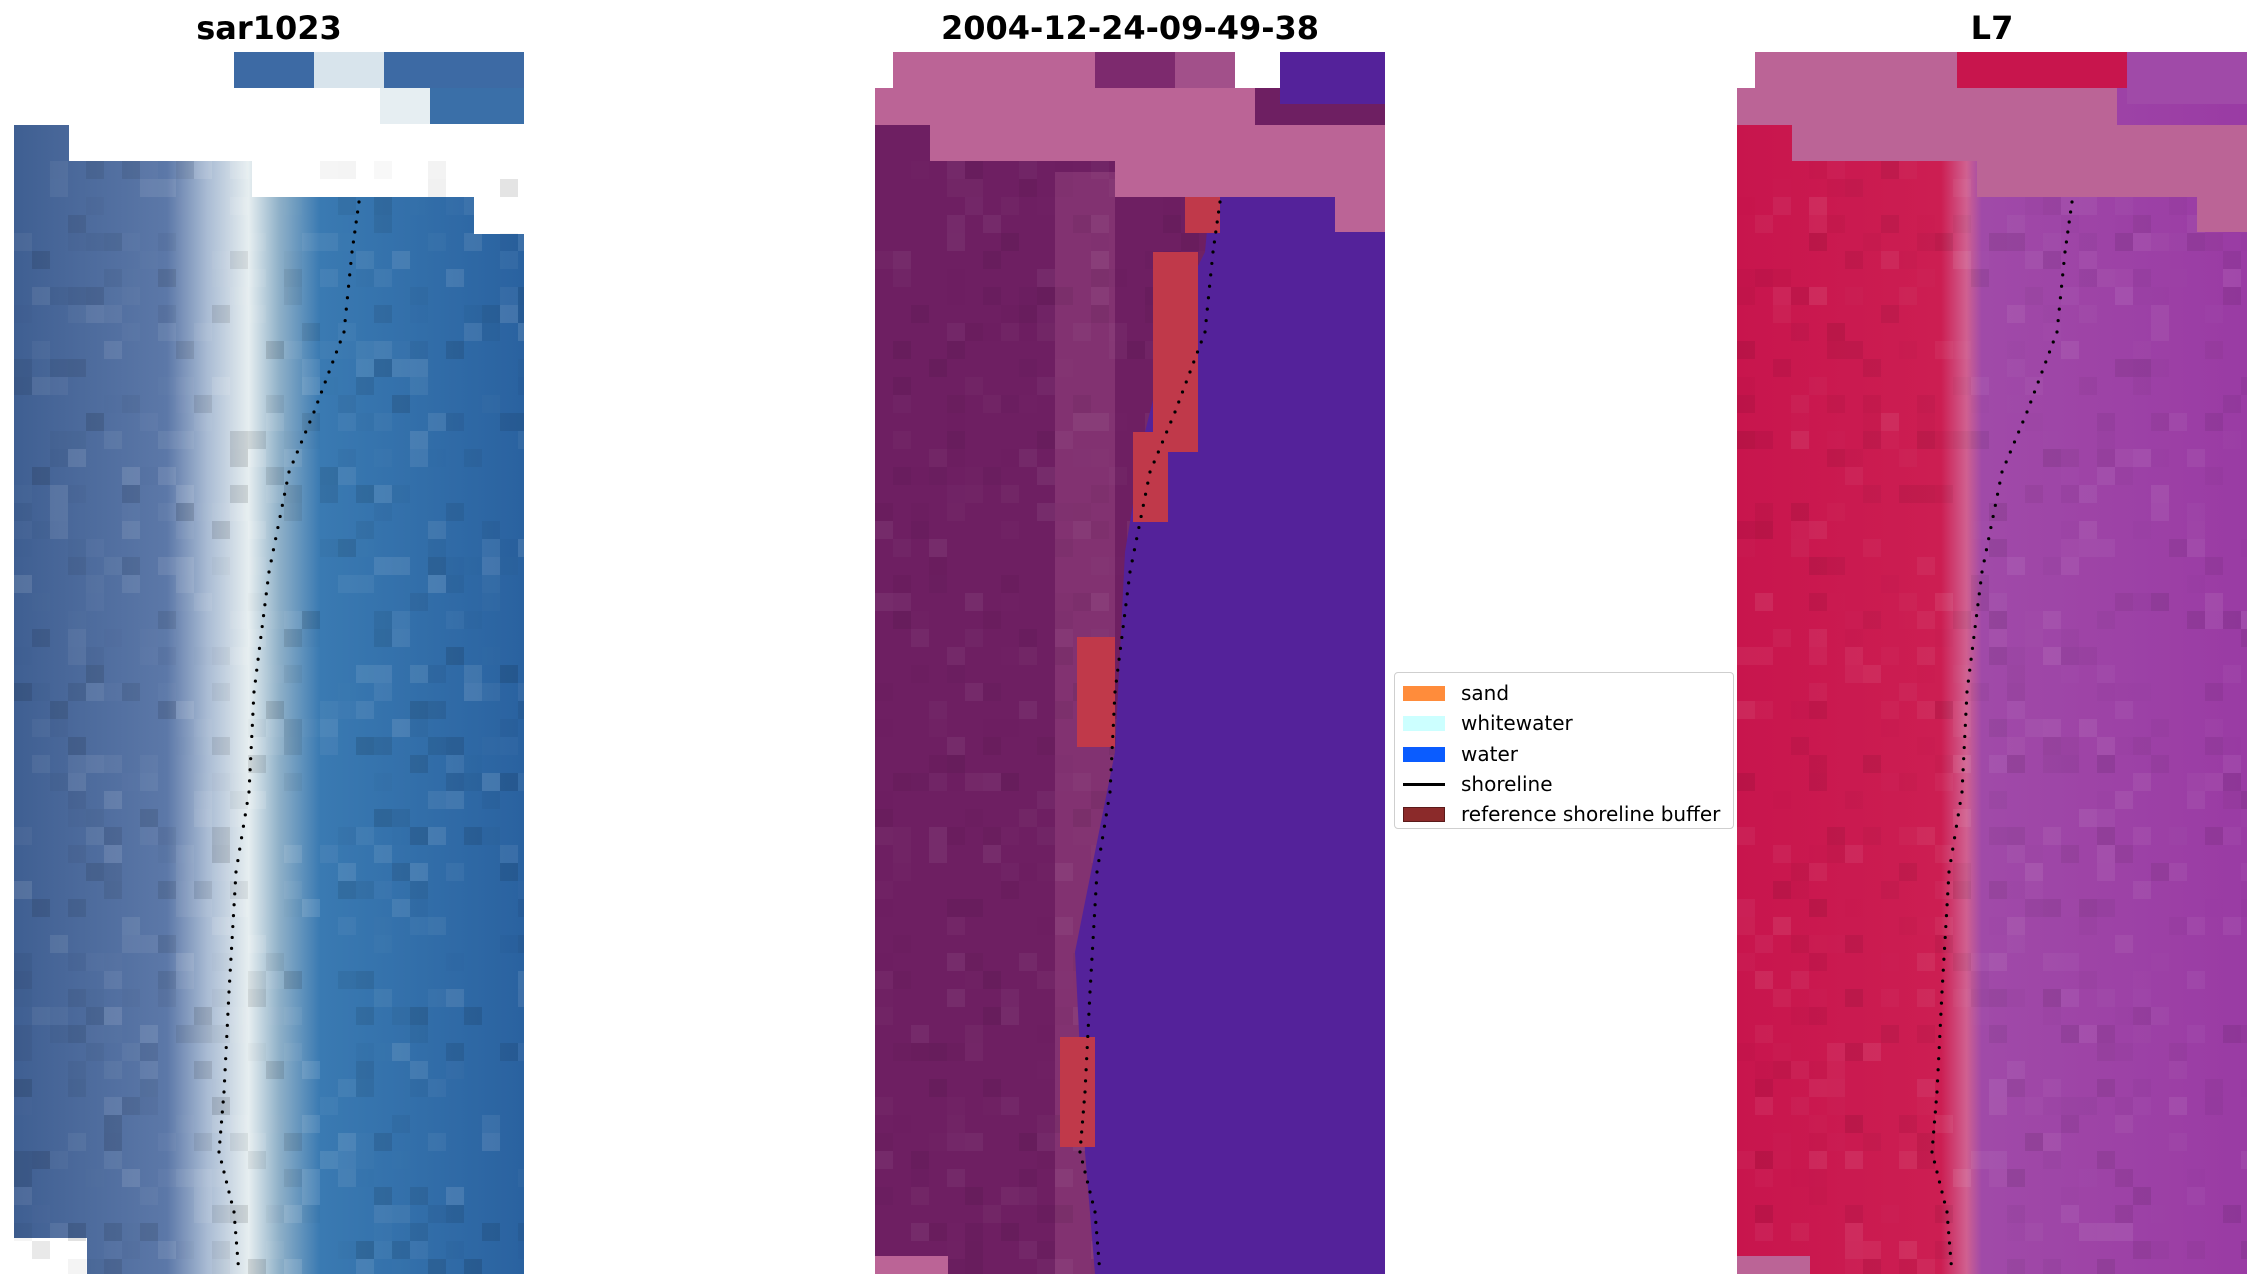  I want to click on class-cloud, so click(1130, 142).